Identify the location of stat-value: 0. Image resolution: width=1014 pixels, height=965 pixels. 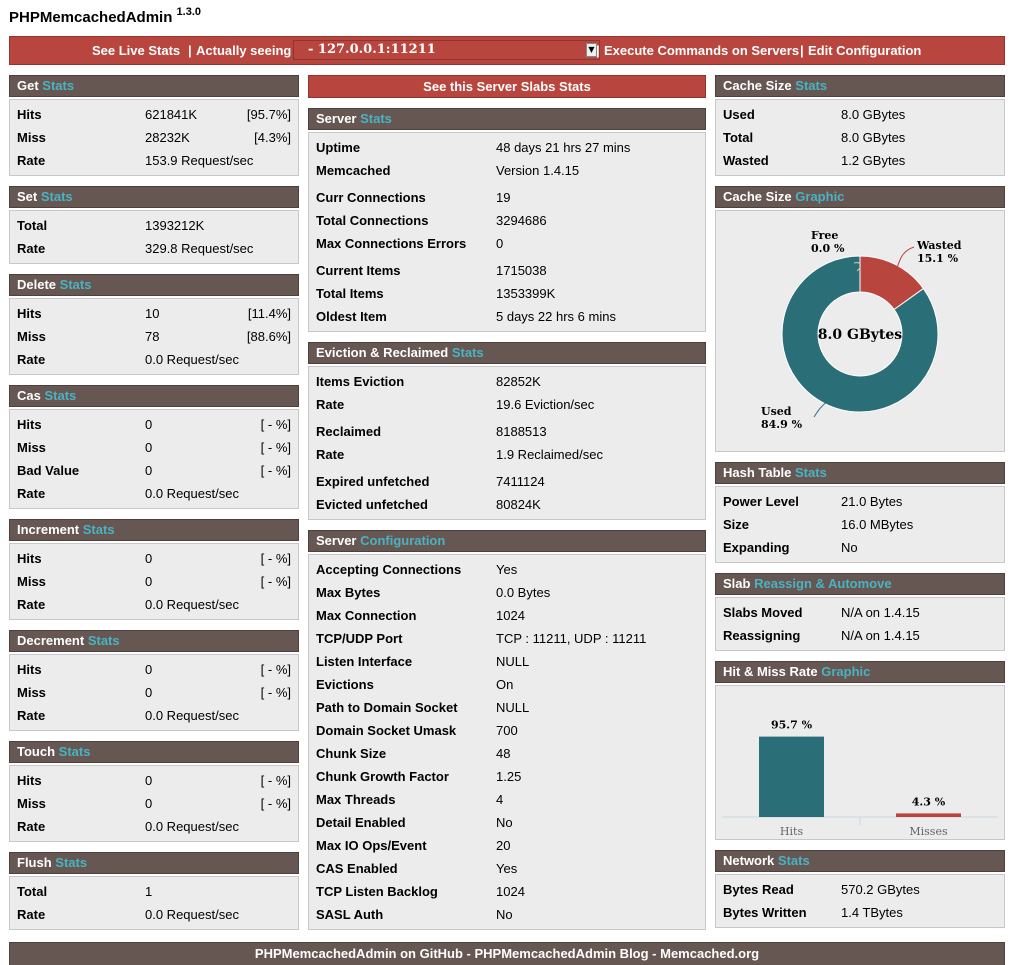
(149, 447).